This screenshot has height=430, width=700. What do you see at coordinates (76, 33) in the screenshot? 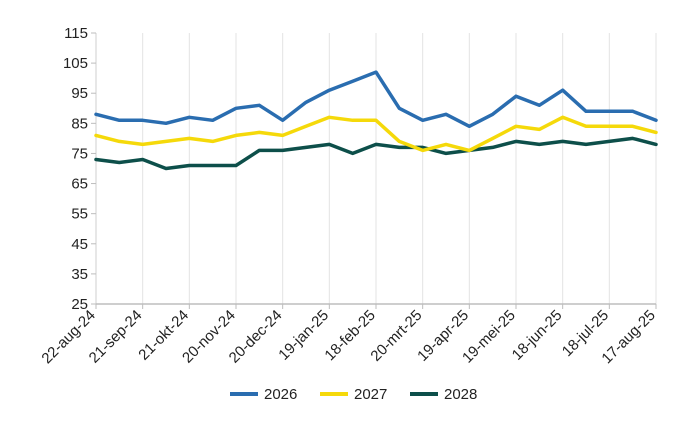
I see `y-tick-label: 115` at bounding box center [76, 33].